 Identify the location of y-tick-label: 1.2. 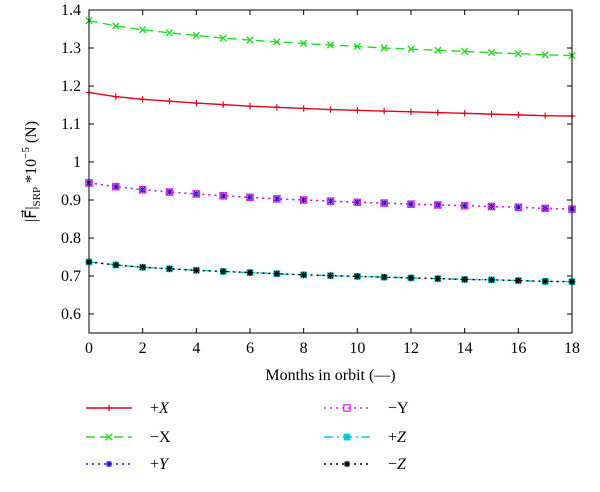
(71, 86).